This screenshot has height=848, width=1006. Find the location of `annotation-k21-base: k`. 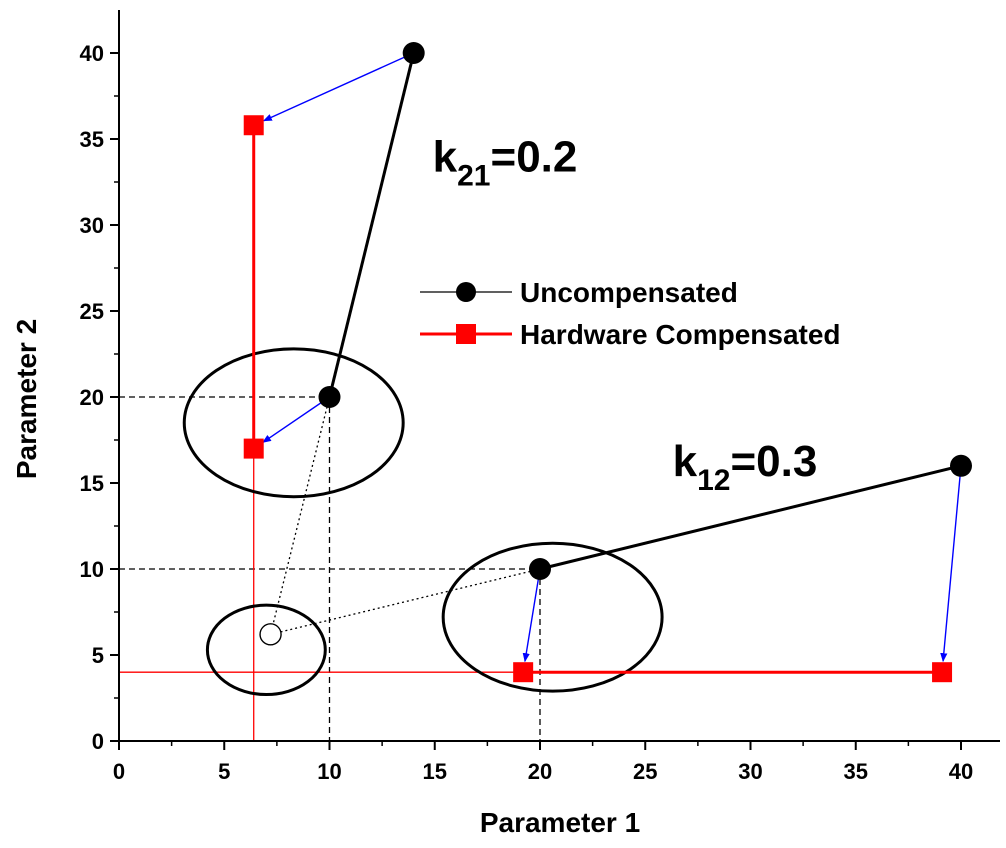

annotation-k21-base: k is located at coordinates (445, 157).